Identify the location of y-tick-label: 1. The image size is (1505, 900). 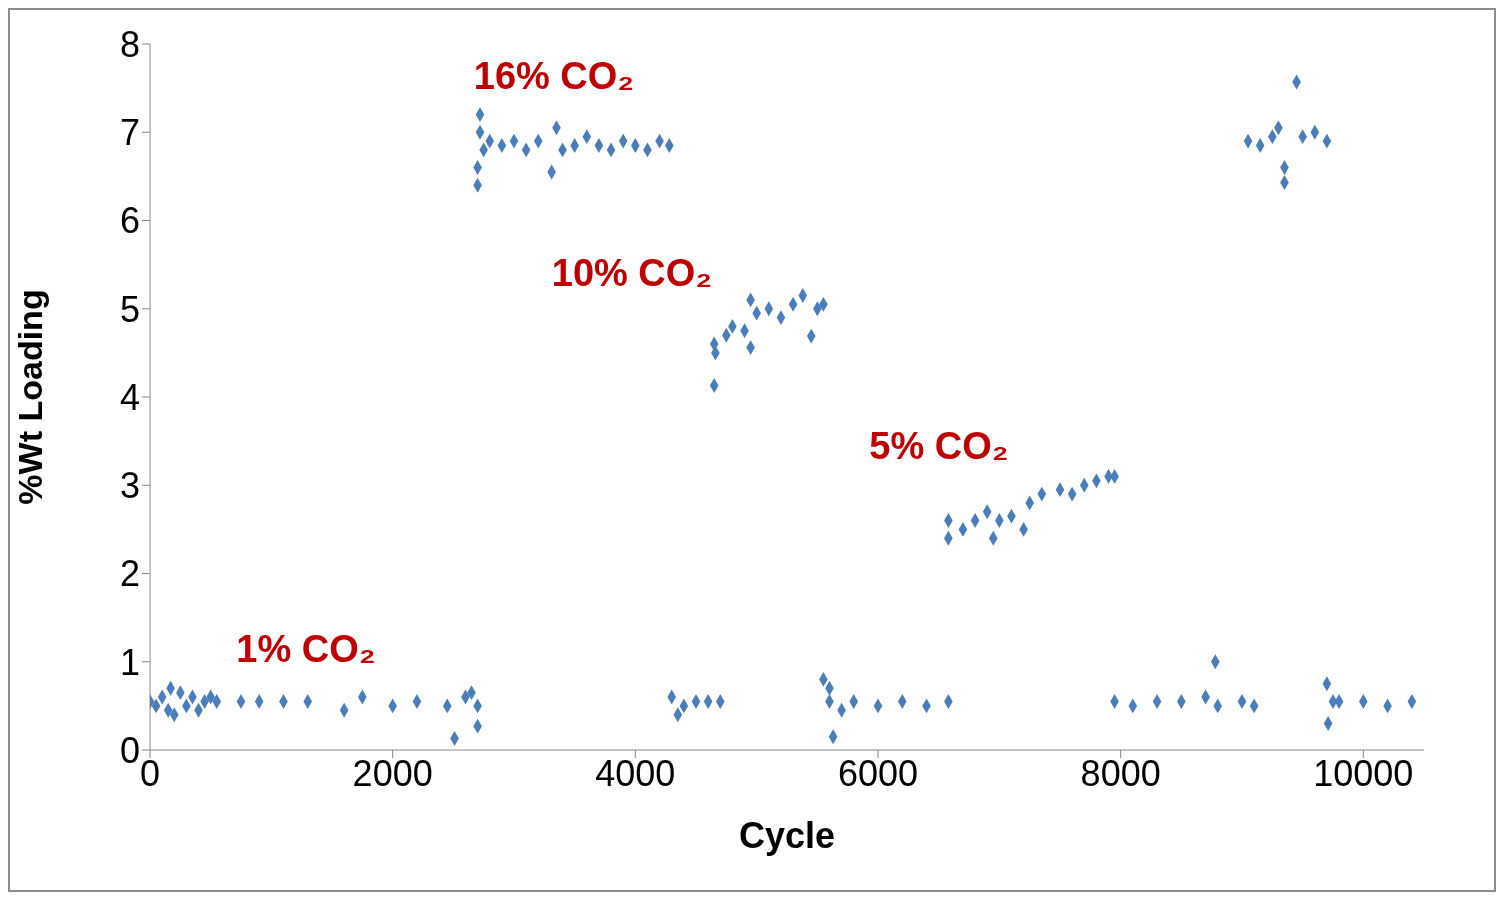
(129, 662).